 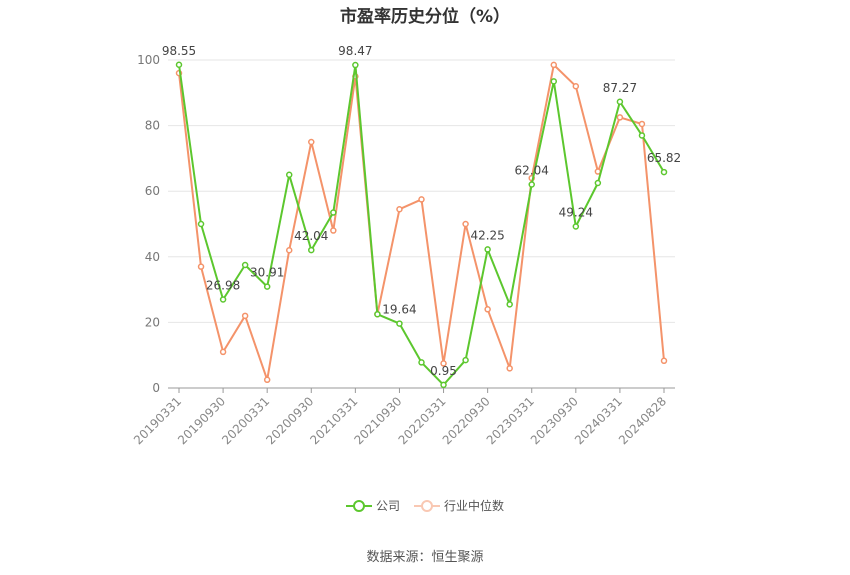 What do you see at coordinates (179, 51) in the screenshot?
I see `data-label: 98.55` at bounding box center [179, 51].